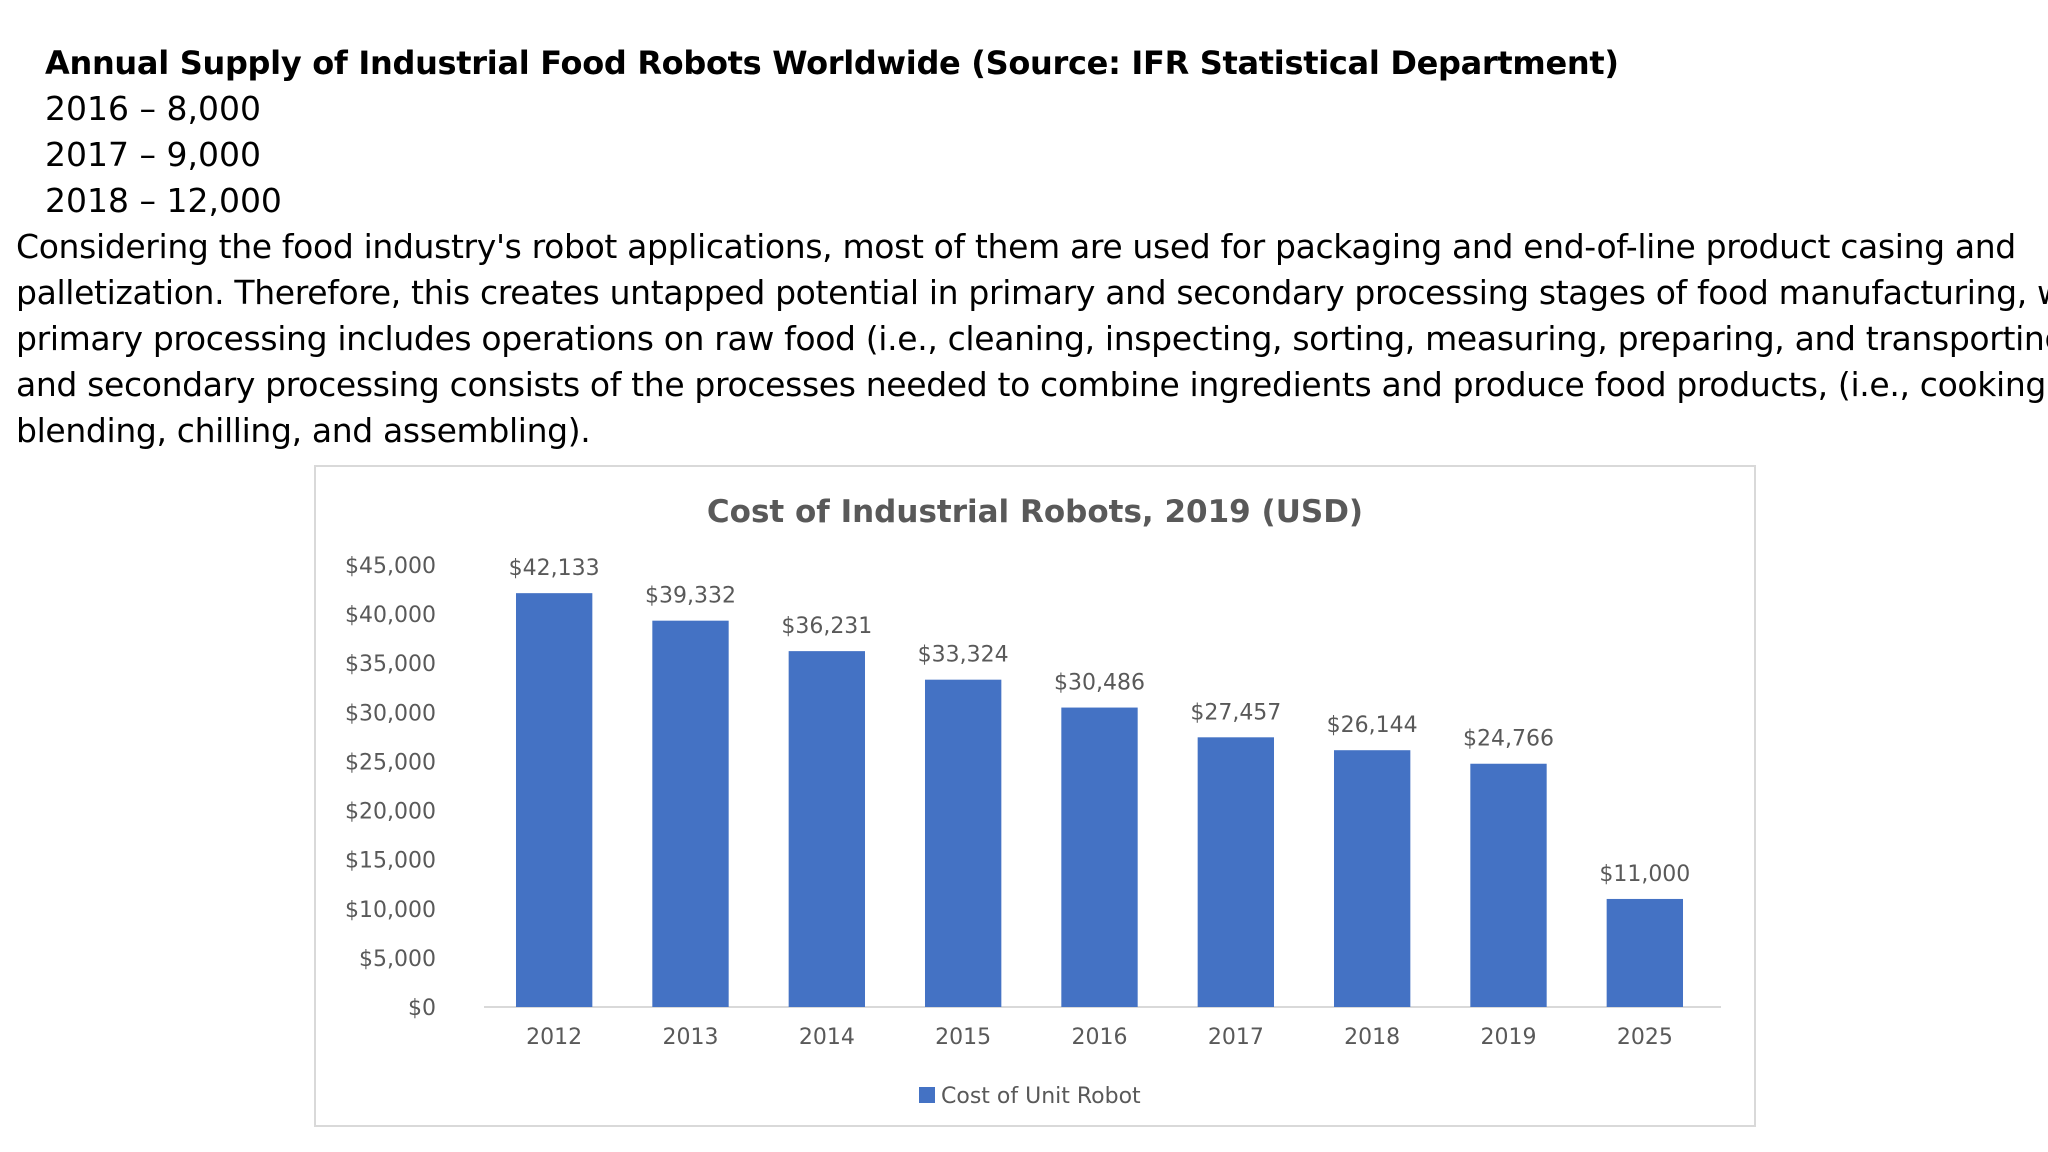 This screenshot has width=2048, height=1152. I want to click on data-label: $26,144, so click(1372, 725).